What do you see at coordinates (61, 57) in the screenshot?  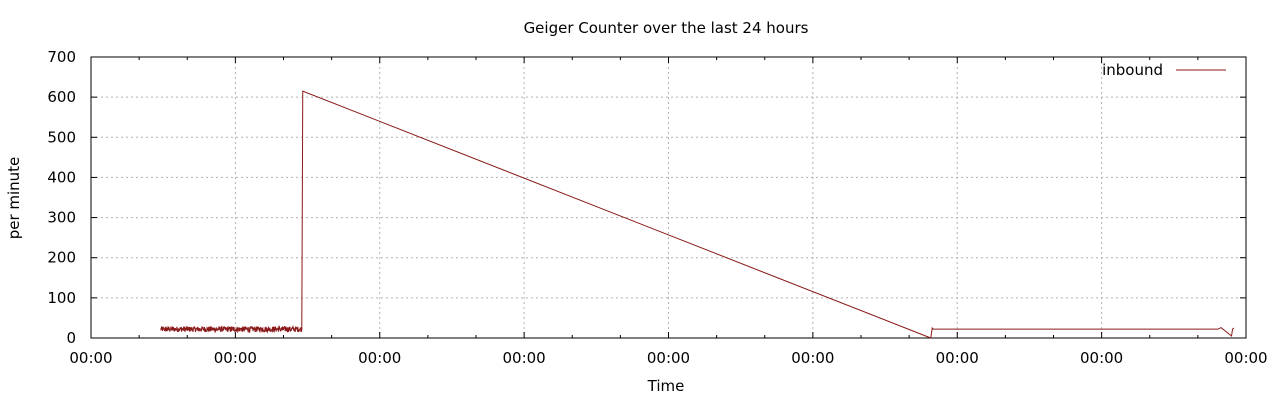 I see `y-tick-label: 700` at bounding box center [61, 57].